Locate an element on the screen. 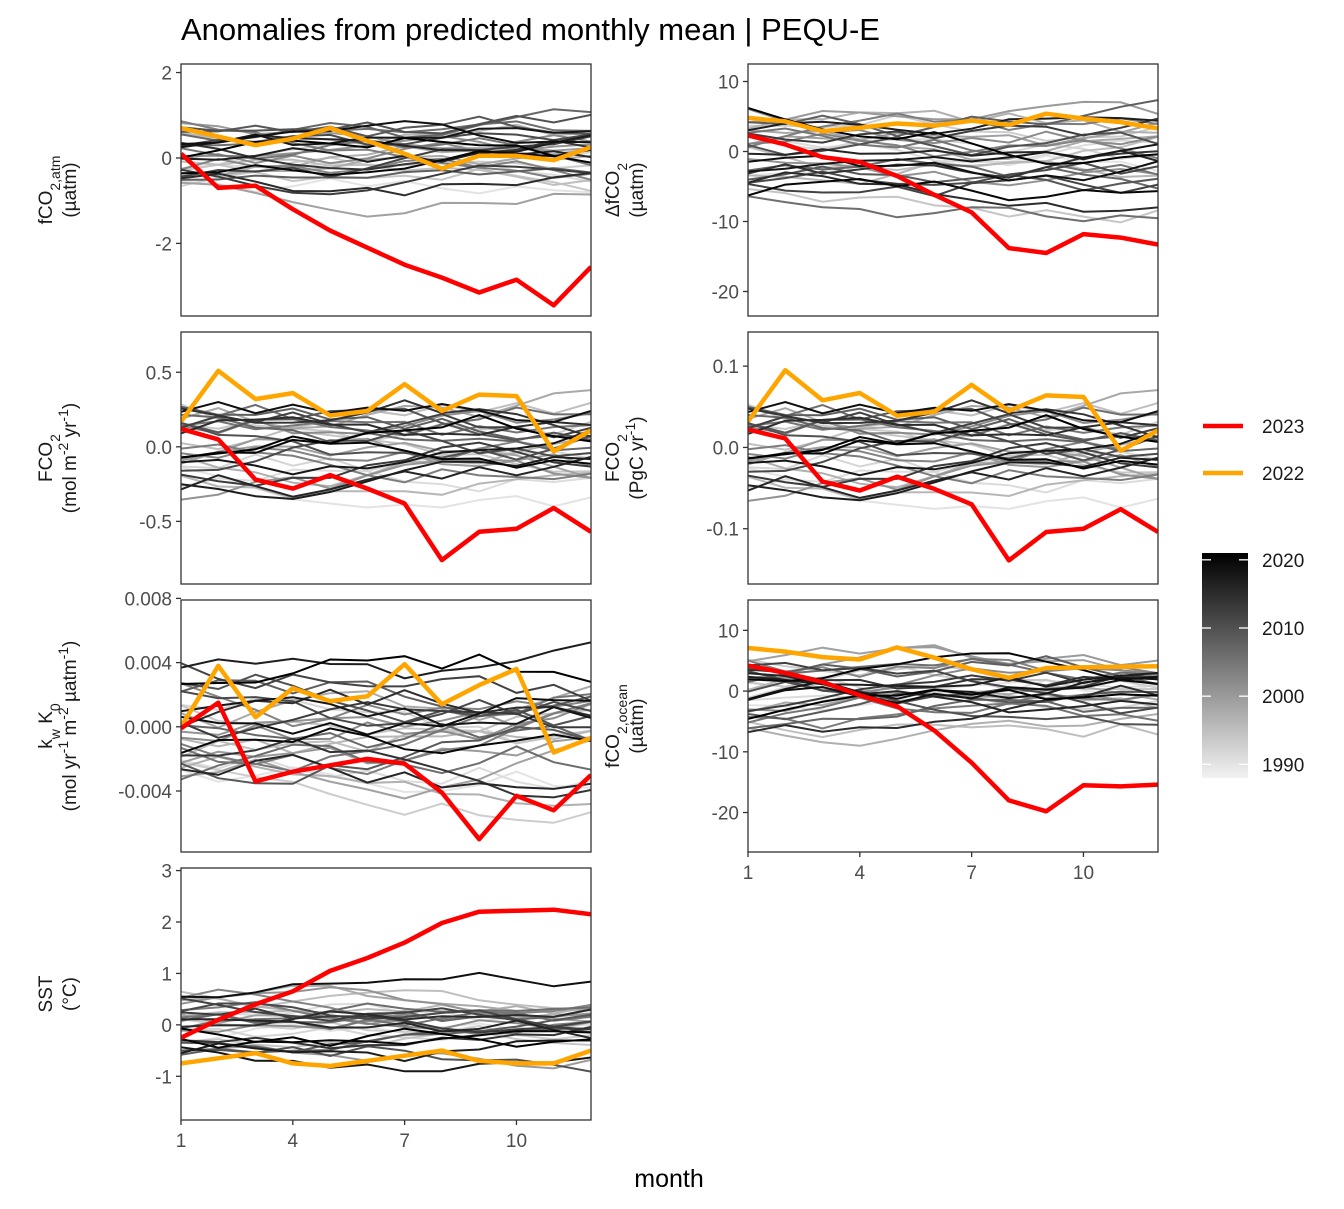 This screenshot has width=1344, height=1209. y-tick-label: 1 is located at coordinates (166, 974).